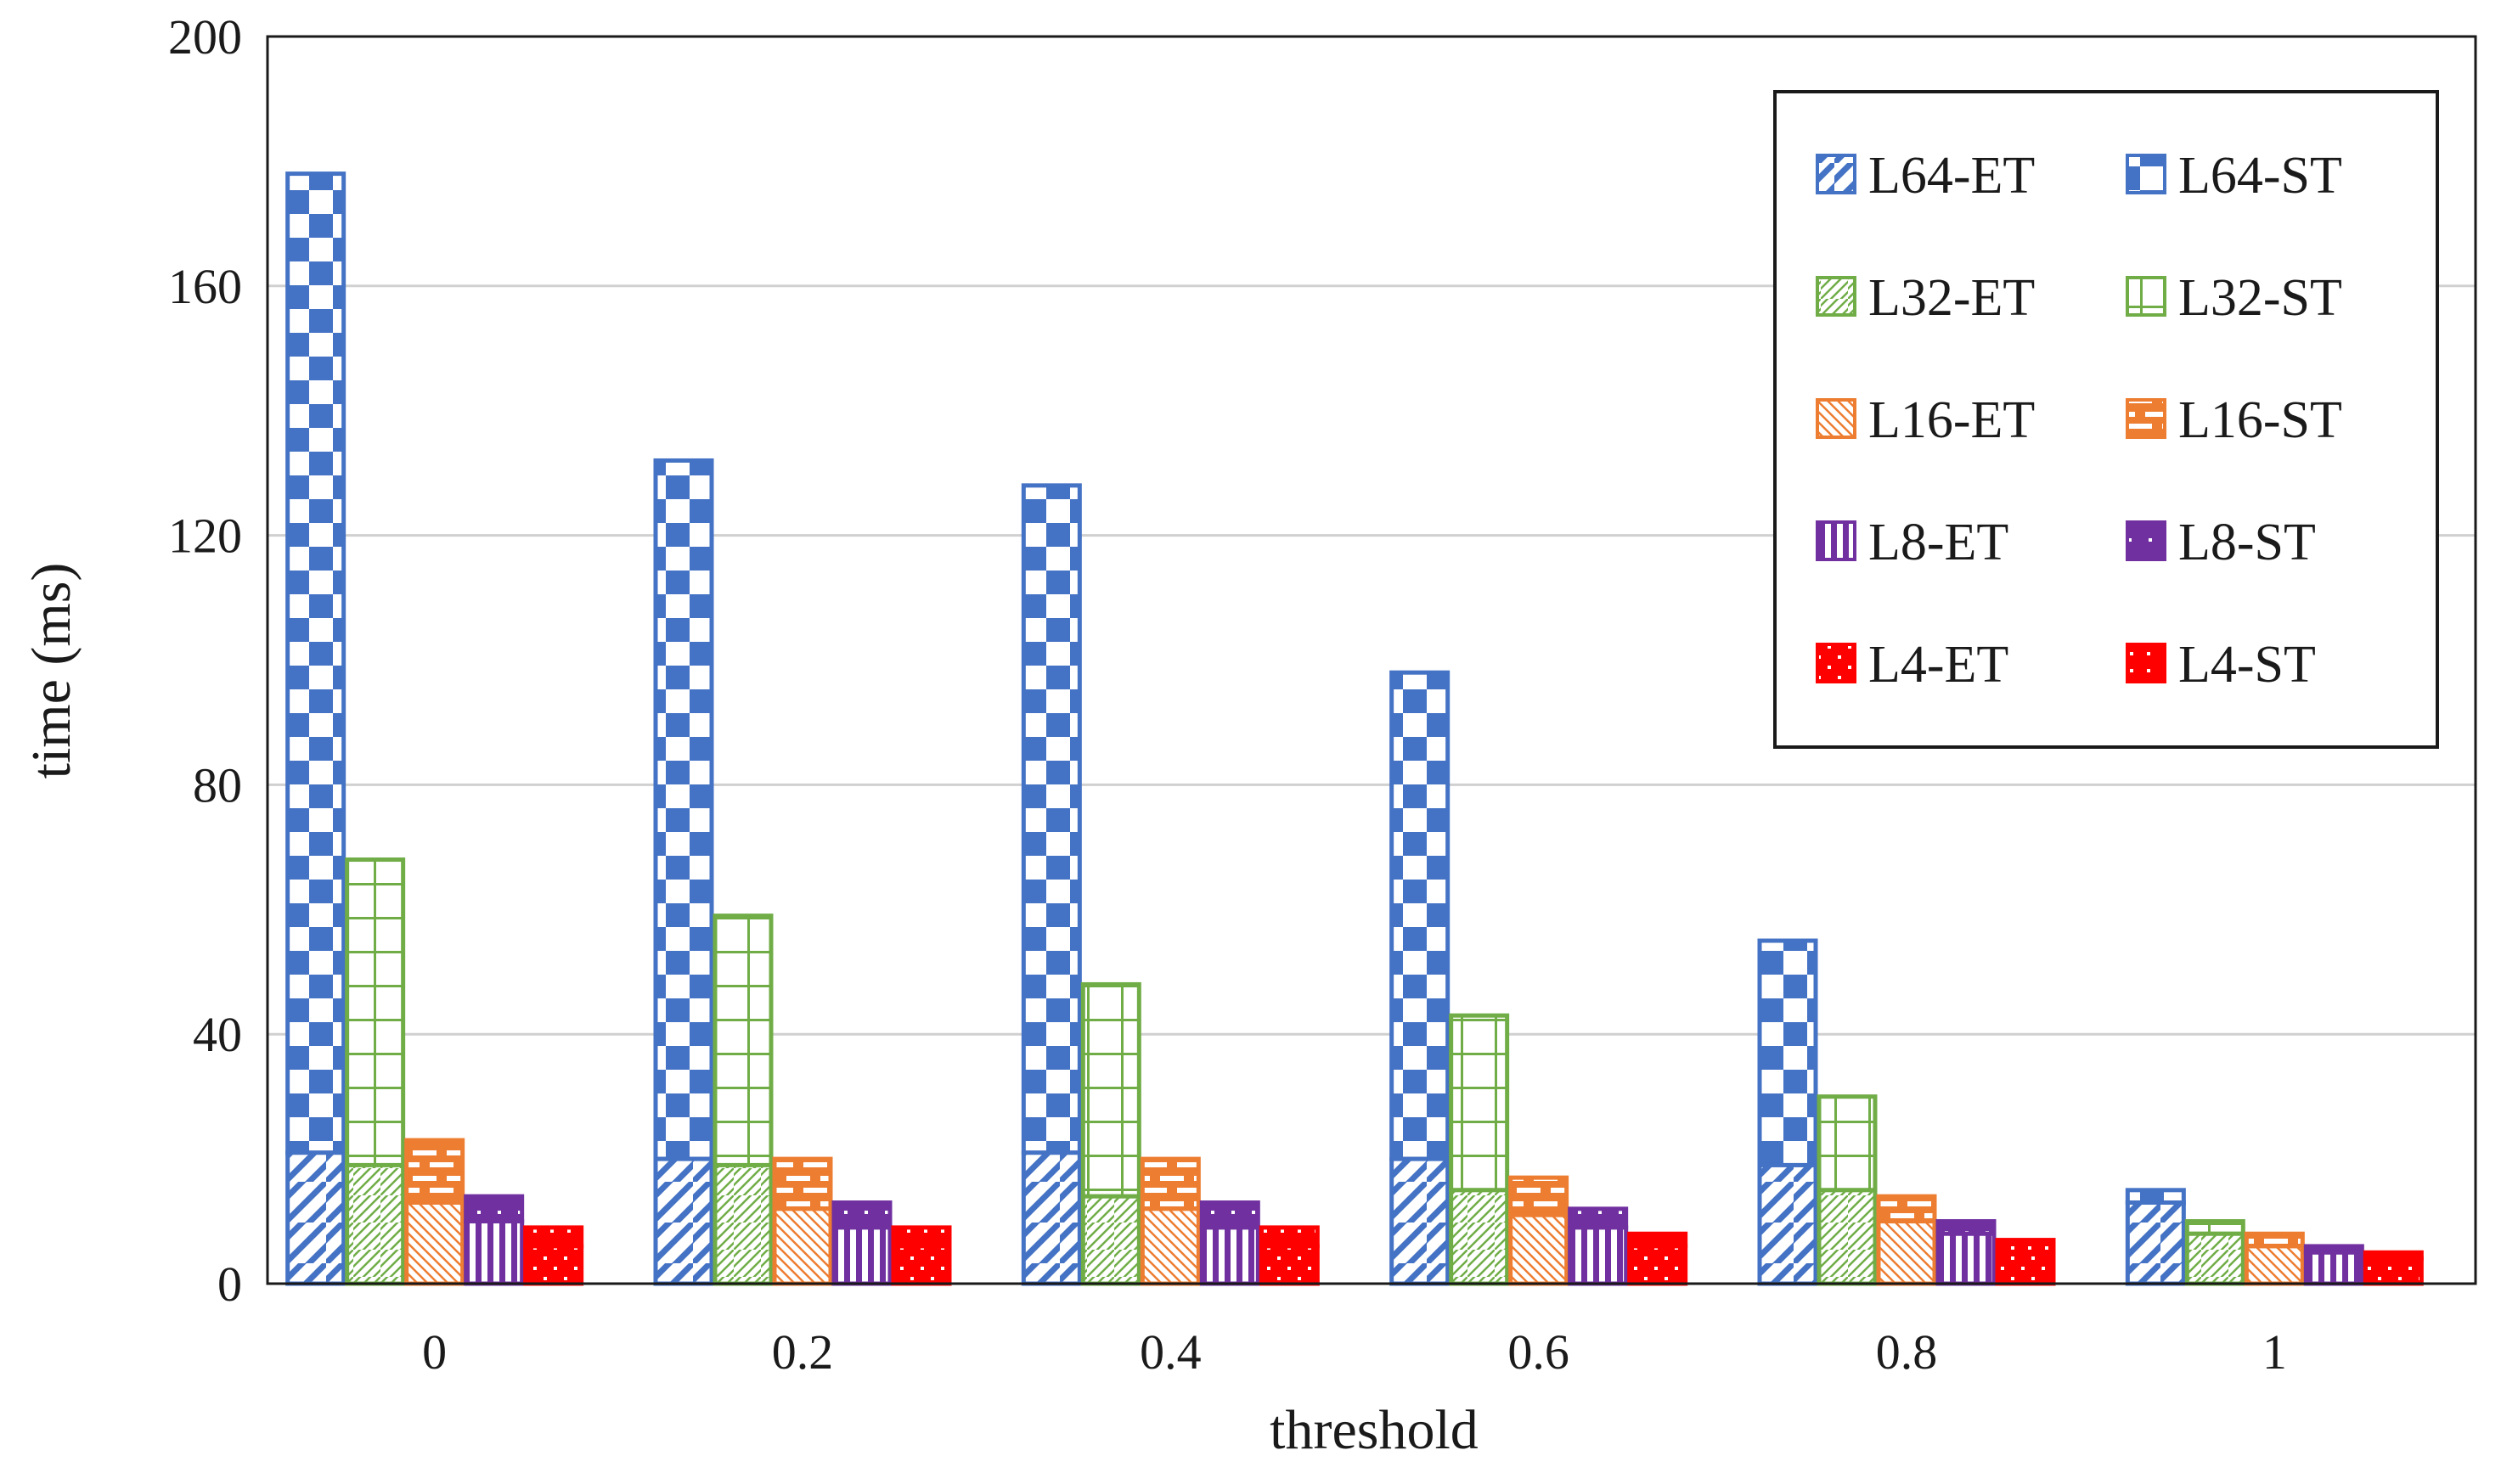  What do you see at coordinates (1847, 1143) in the screenshot?
I see `bar-l32-st-0.8` at bounding box center [1847, 1143].